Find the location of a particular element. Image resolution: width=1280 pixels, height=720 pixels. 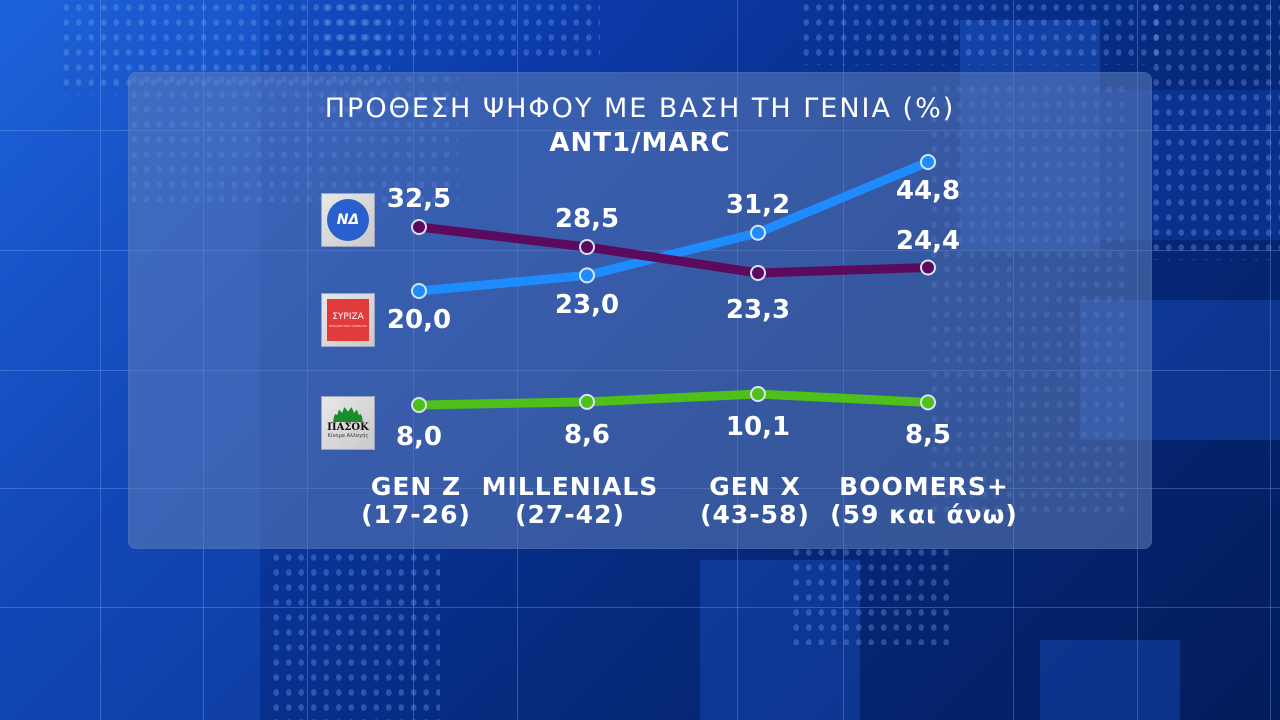

nd-logo-icon: ΝΔ is located at coordinates (348, 220).